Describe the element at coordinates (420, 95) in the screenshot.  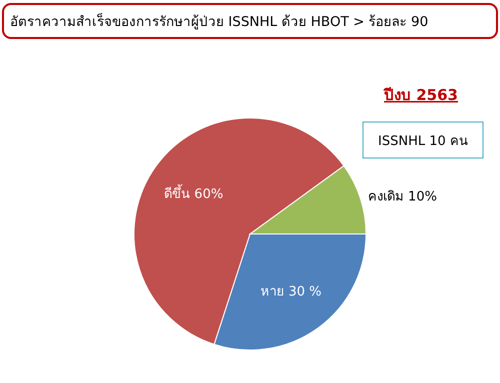
I see `chart-subtitle: ปีงบ 2563` at that location.